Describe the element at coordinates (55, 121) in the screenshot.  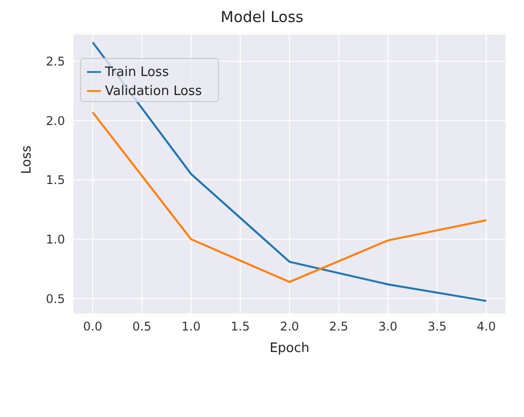
I see `y-tick-label: 2.0` at that location.